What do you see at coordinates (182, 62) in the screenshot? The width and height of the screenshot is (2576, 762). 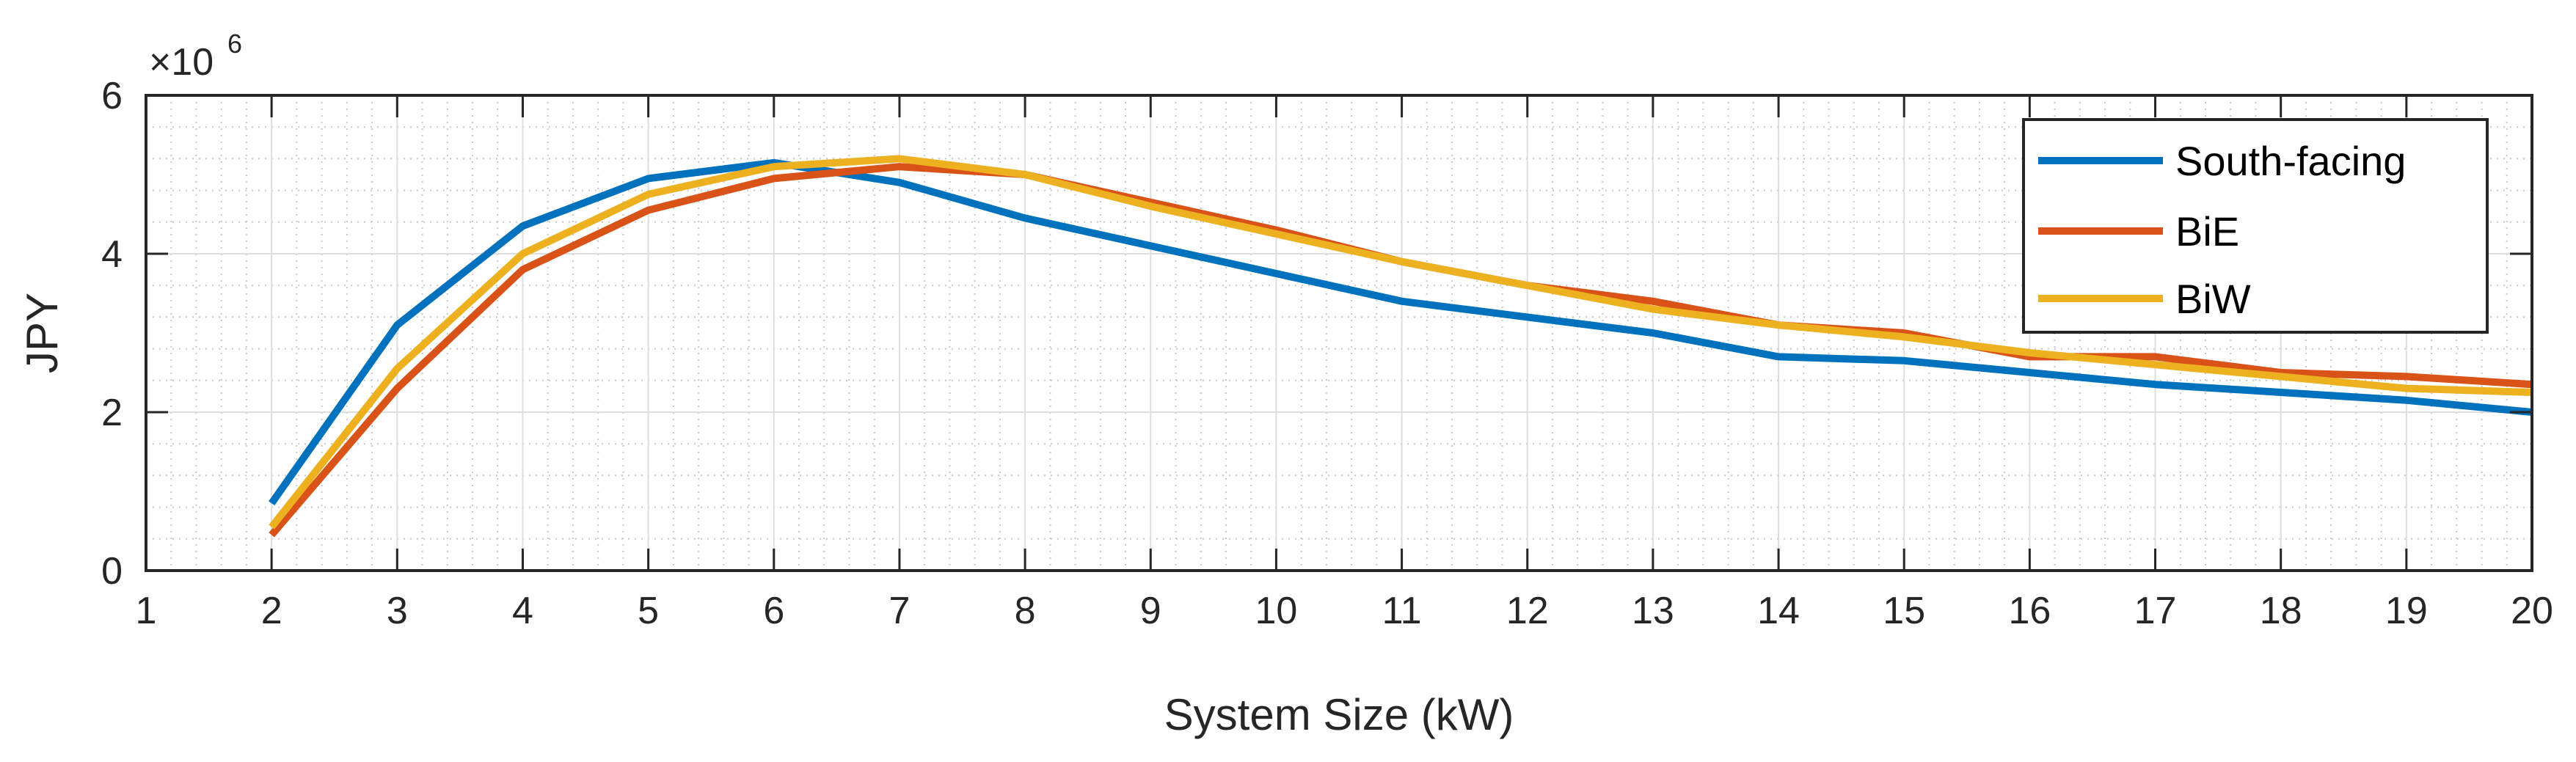 I see `y-axis-exponent-base: ×10` at bounding box center [182, 62].